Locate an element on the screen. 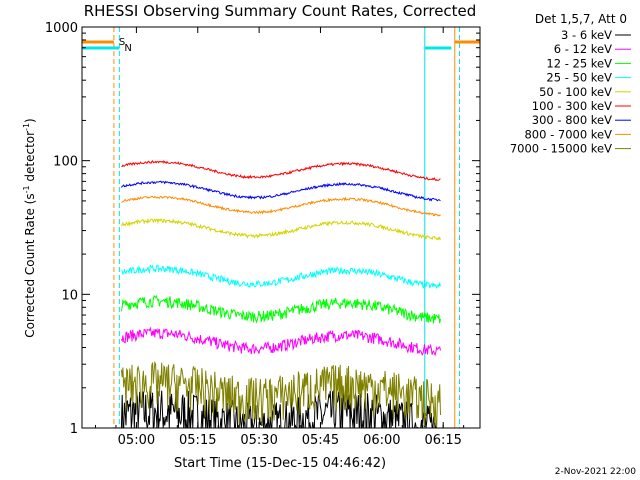 The width and height of the screenshot is (640, 480). x-tick-label-5: 06:15 is located at coordinates (442, 440).